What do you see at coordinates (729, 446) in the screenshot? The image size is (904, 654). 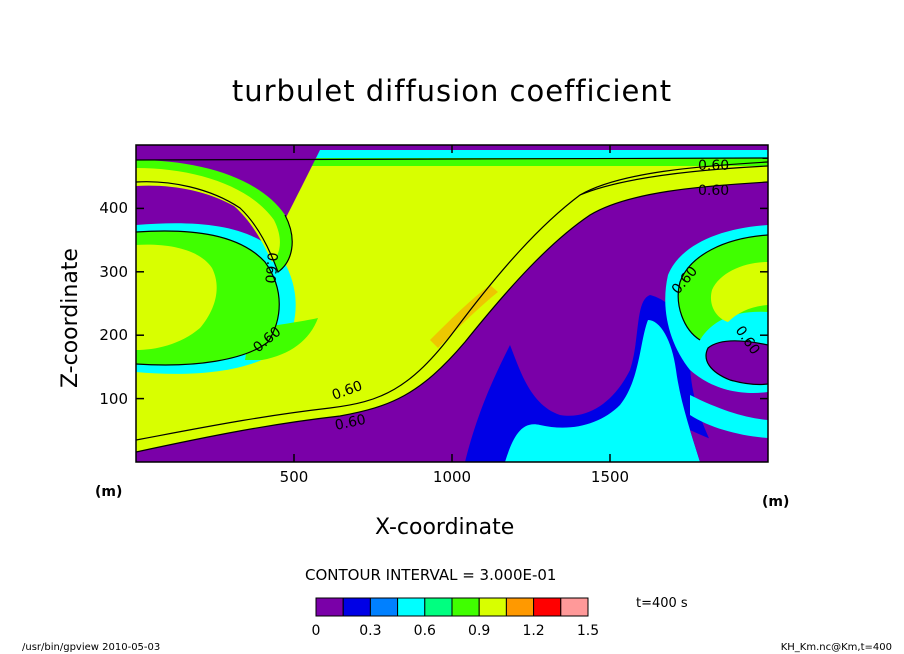 I see `vortex-right-lower-purple` at bounding box center [729, 446].